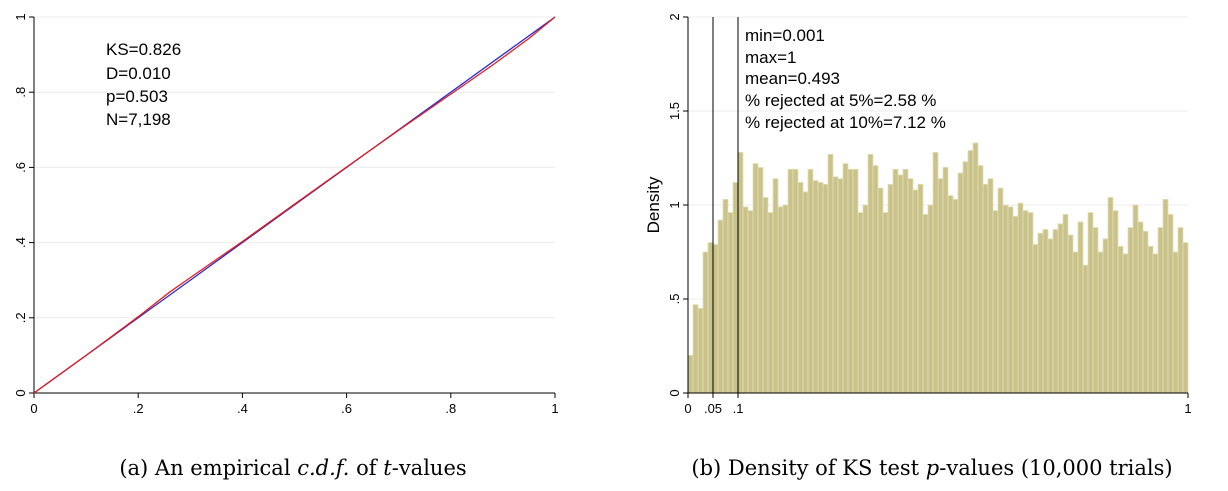  Describe the element at coordinates (785, 35) in the screenshot. I see `annotation-min: min=0.001` at that location.